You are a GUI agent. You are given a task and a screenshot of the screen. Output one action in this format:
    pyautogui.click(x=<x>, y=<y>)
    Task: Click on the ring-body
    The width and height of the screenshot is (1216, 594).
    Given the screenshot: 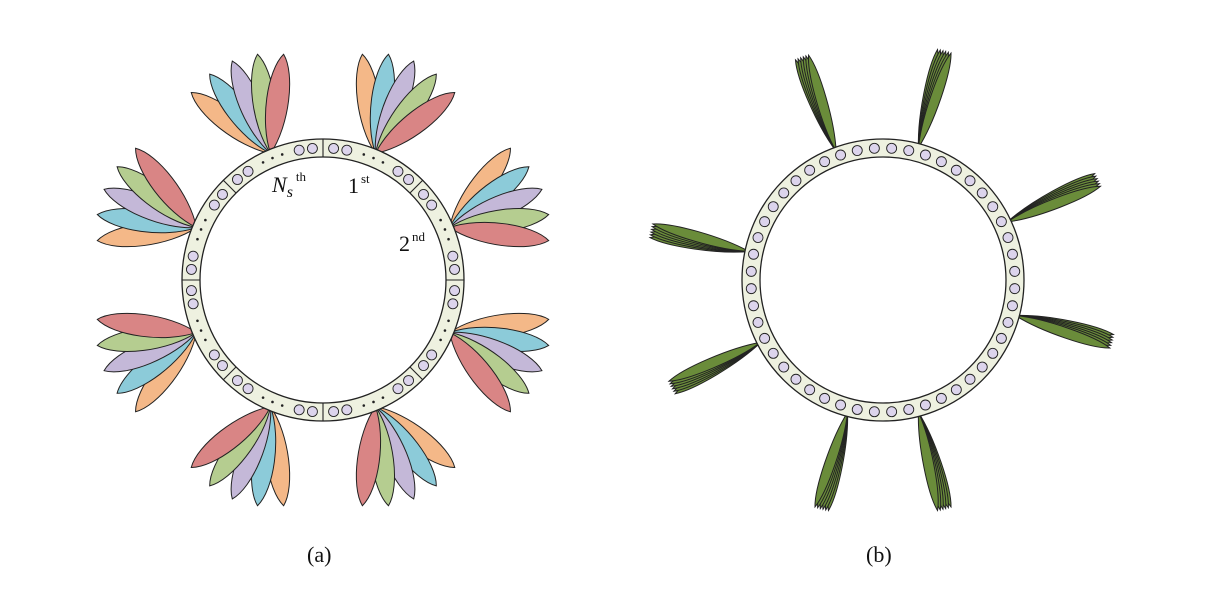 What is the action you would take?
    pyautogui.click(x=883, y=280)
    